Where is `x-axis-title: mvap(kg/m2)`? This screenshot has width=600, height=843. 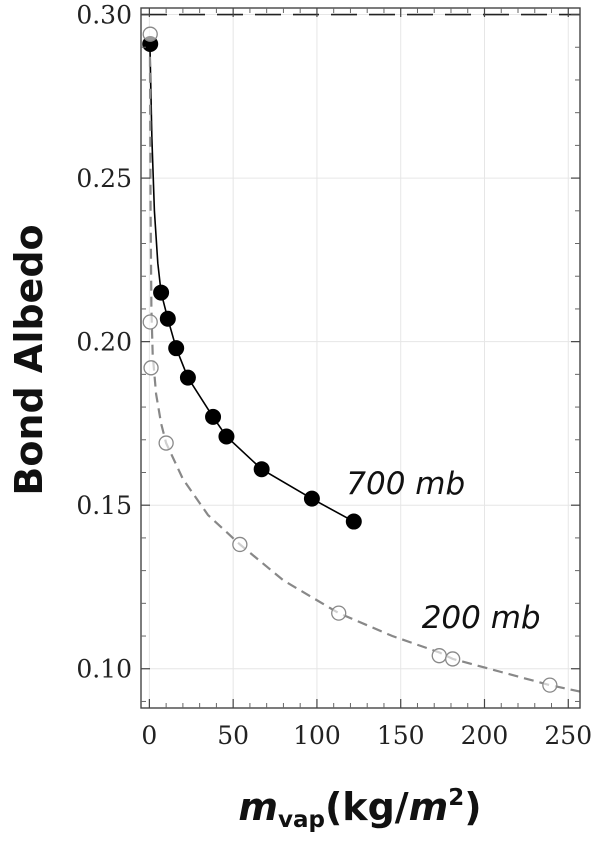 x-axis-title: mvap(kg/m2) is located at coordinates (359, 809).